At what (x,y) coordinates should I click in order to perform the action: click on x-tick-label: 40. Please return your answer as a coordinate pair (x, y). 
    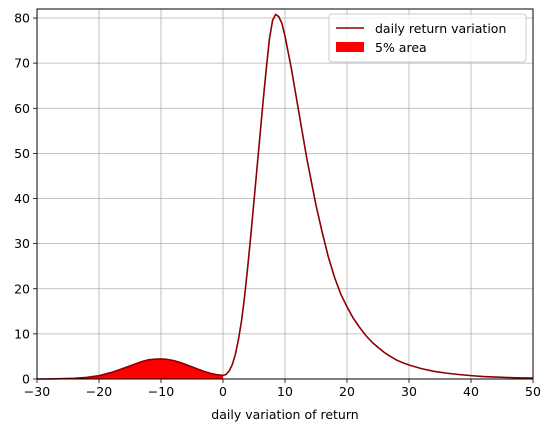
    Looking at the image, I should click on (471, 391).